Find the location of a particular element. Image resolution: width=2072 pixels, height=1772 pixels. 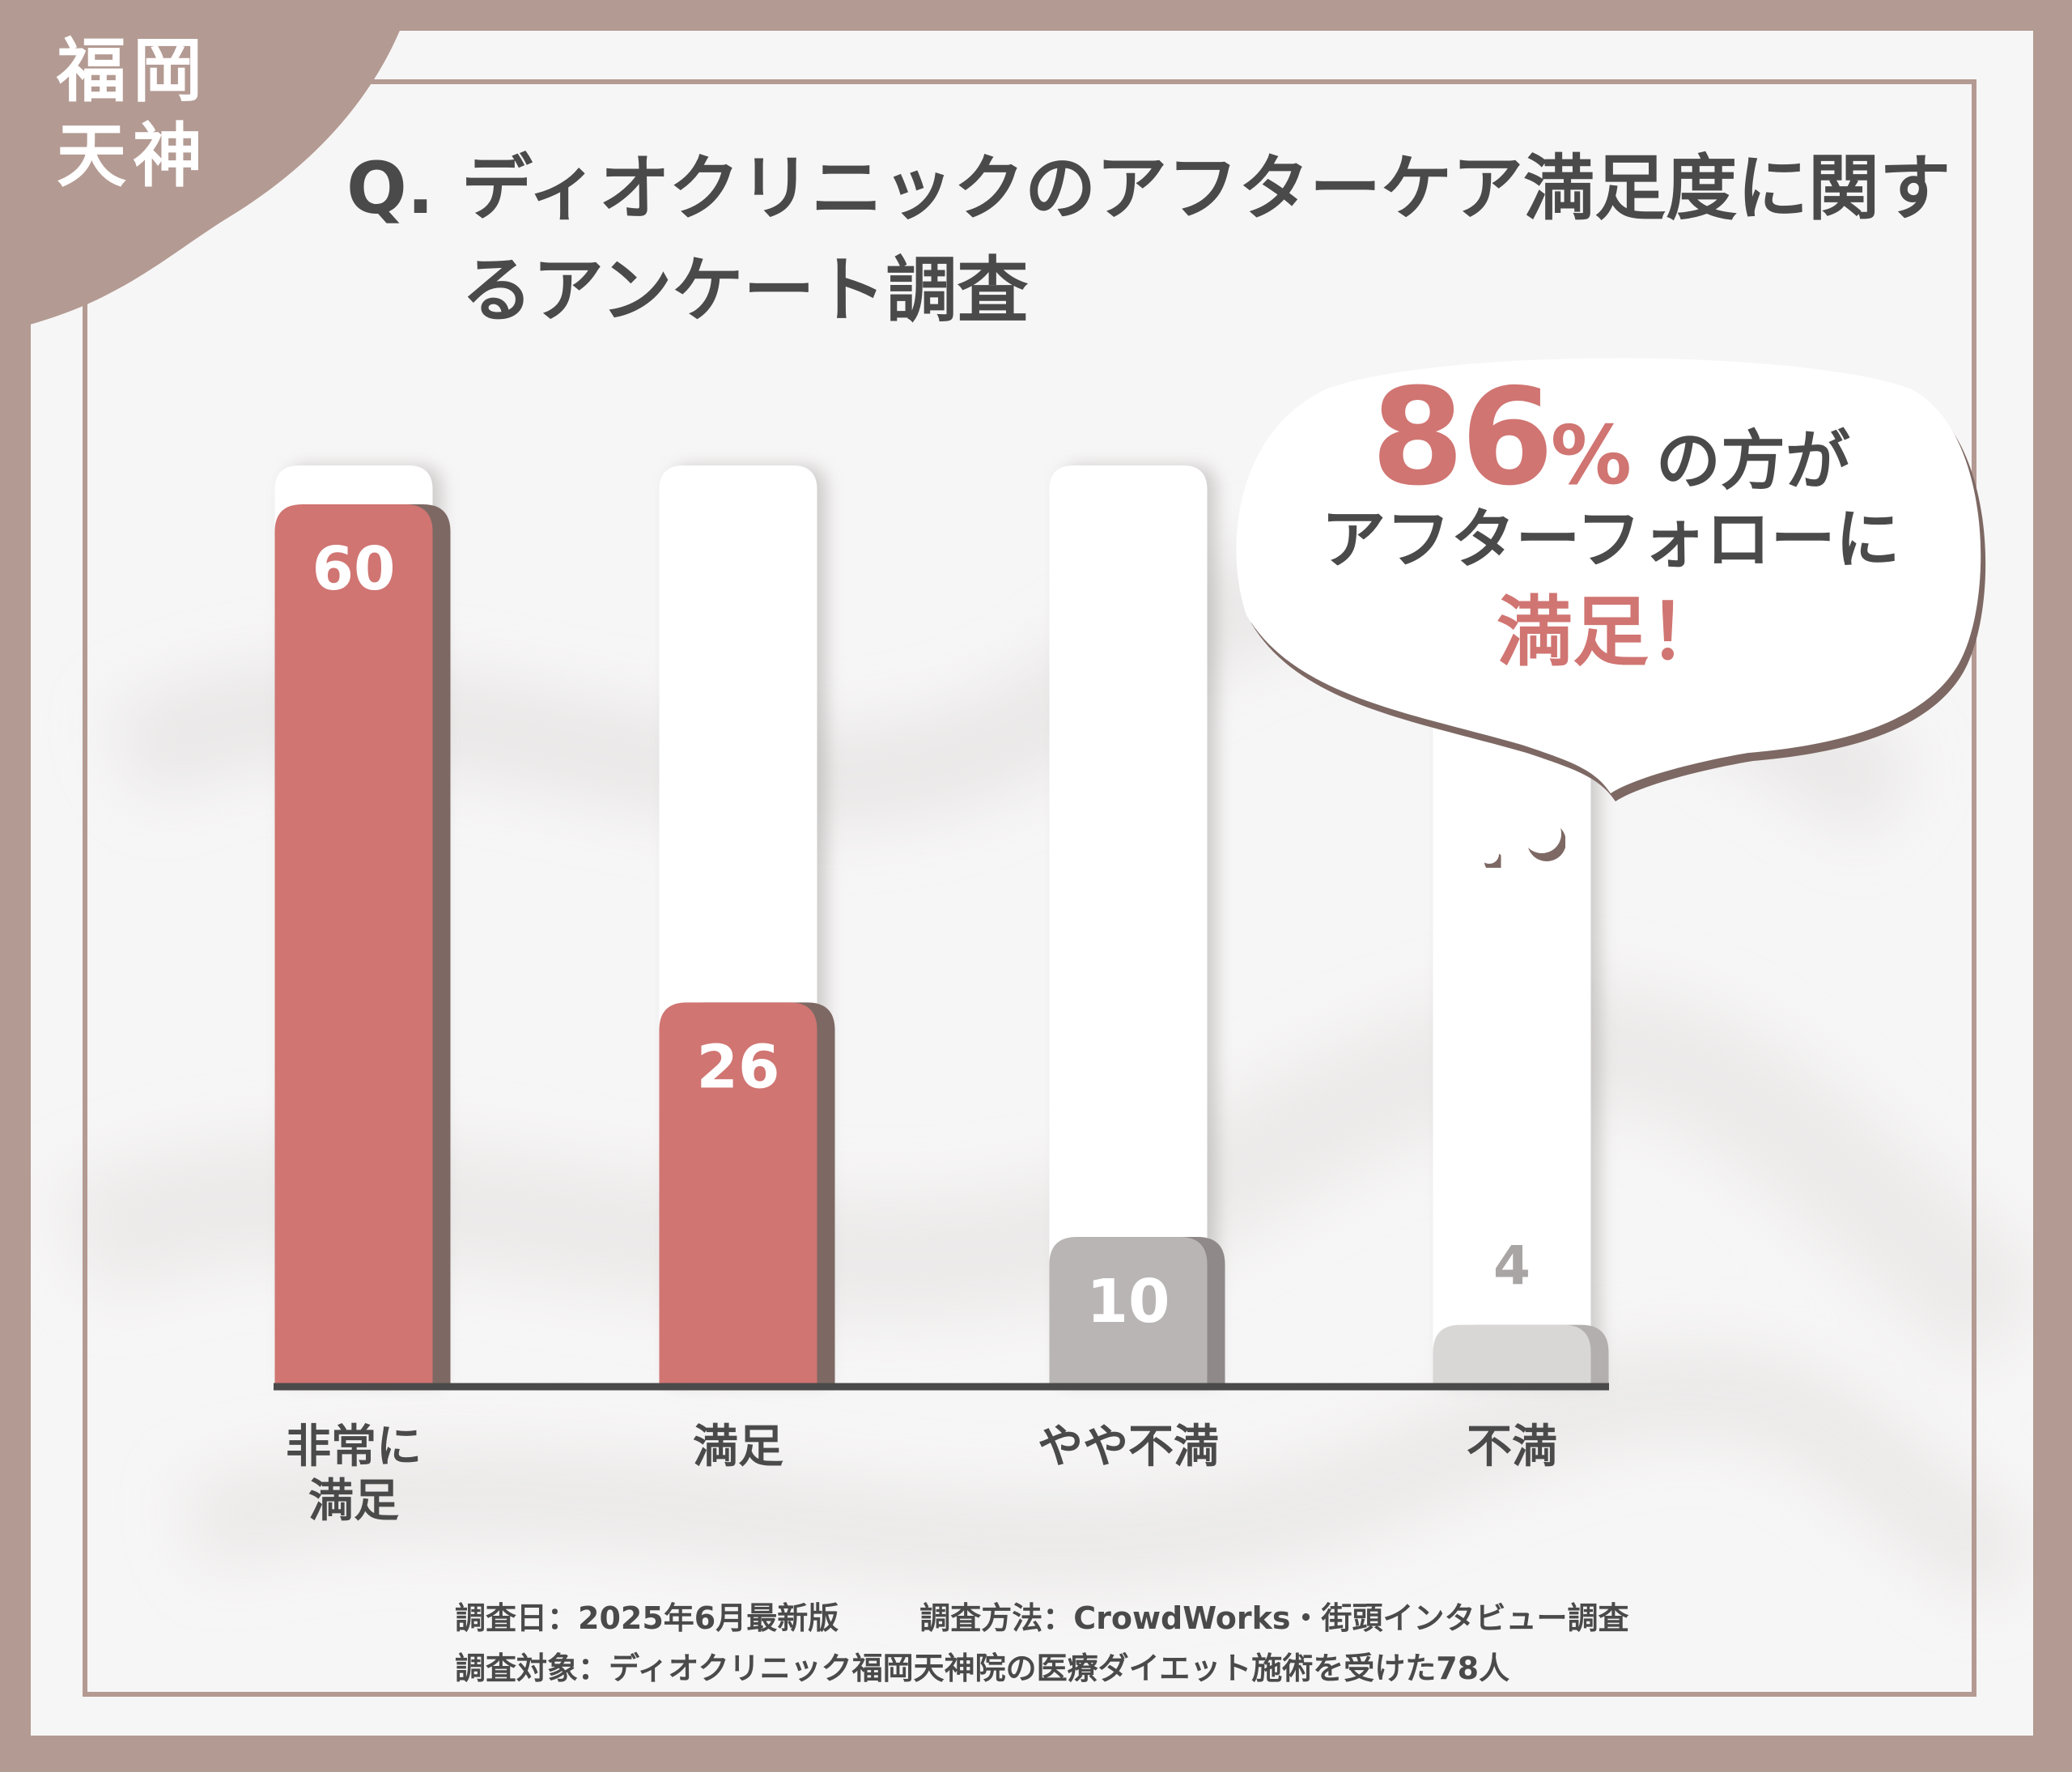

badge-line1: 福岡 is located at coordinates (133, 72).